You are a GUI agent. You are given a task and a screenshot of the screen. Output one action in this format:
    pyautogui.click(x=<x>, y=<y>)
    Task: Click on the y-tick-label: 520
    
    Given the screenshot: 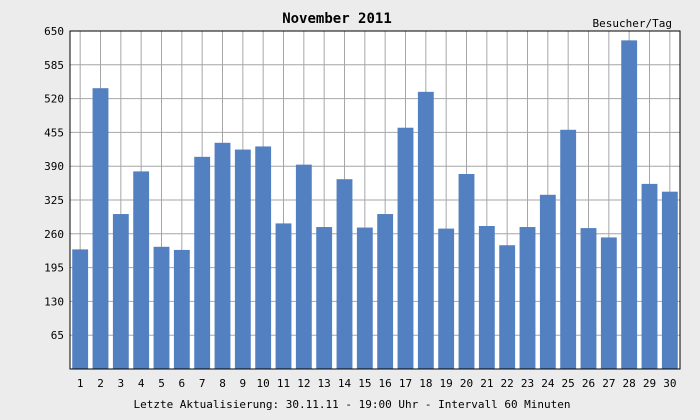 What is the action you would take?
    pyautogui.click(x=54, y=99)
    